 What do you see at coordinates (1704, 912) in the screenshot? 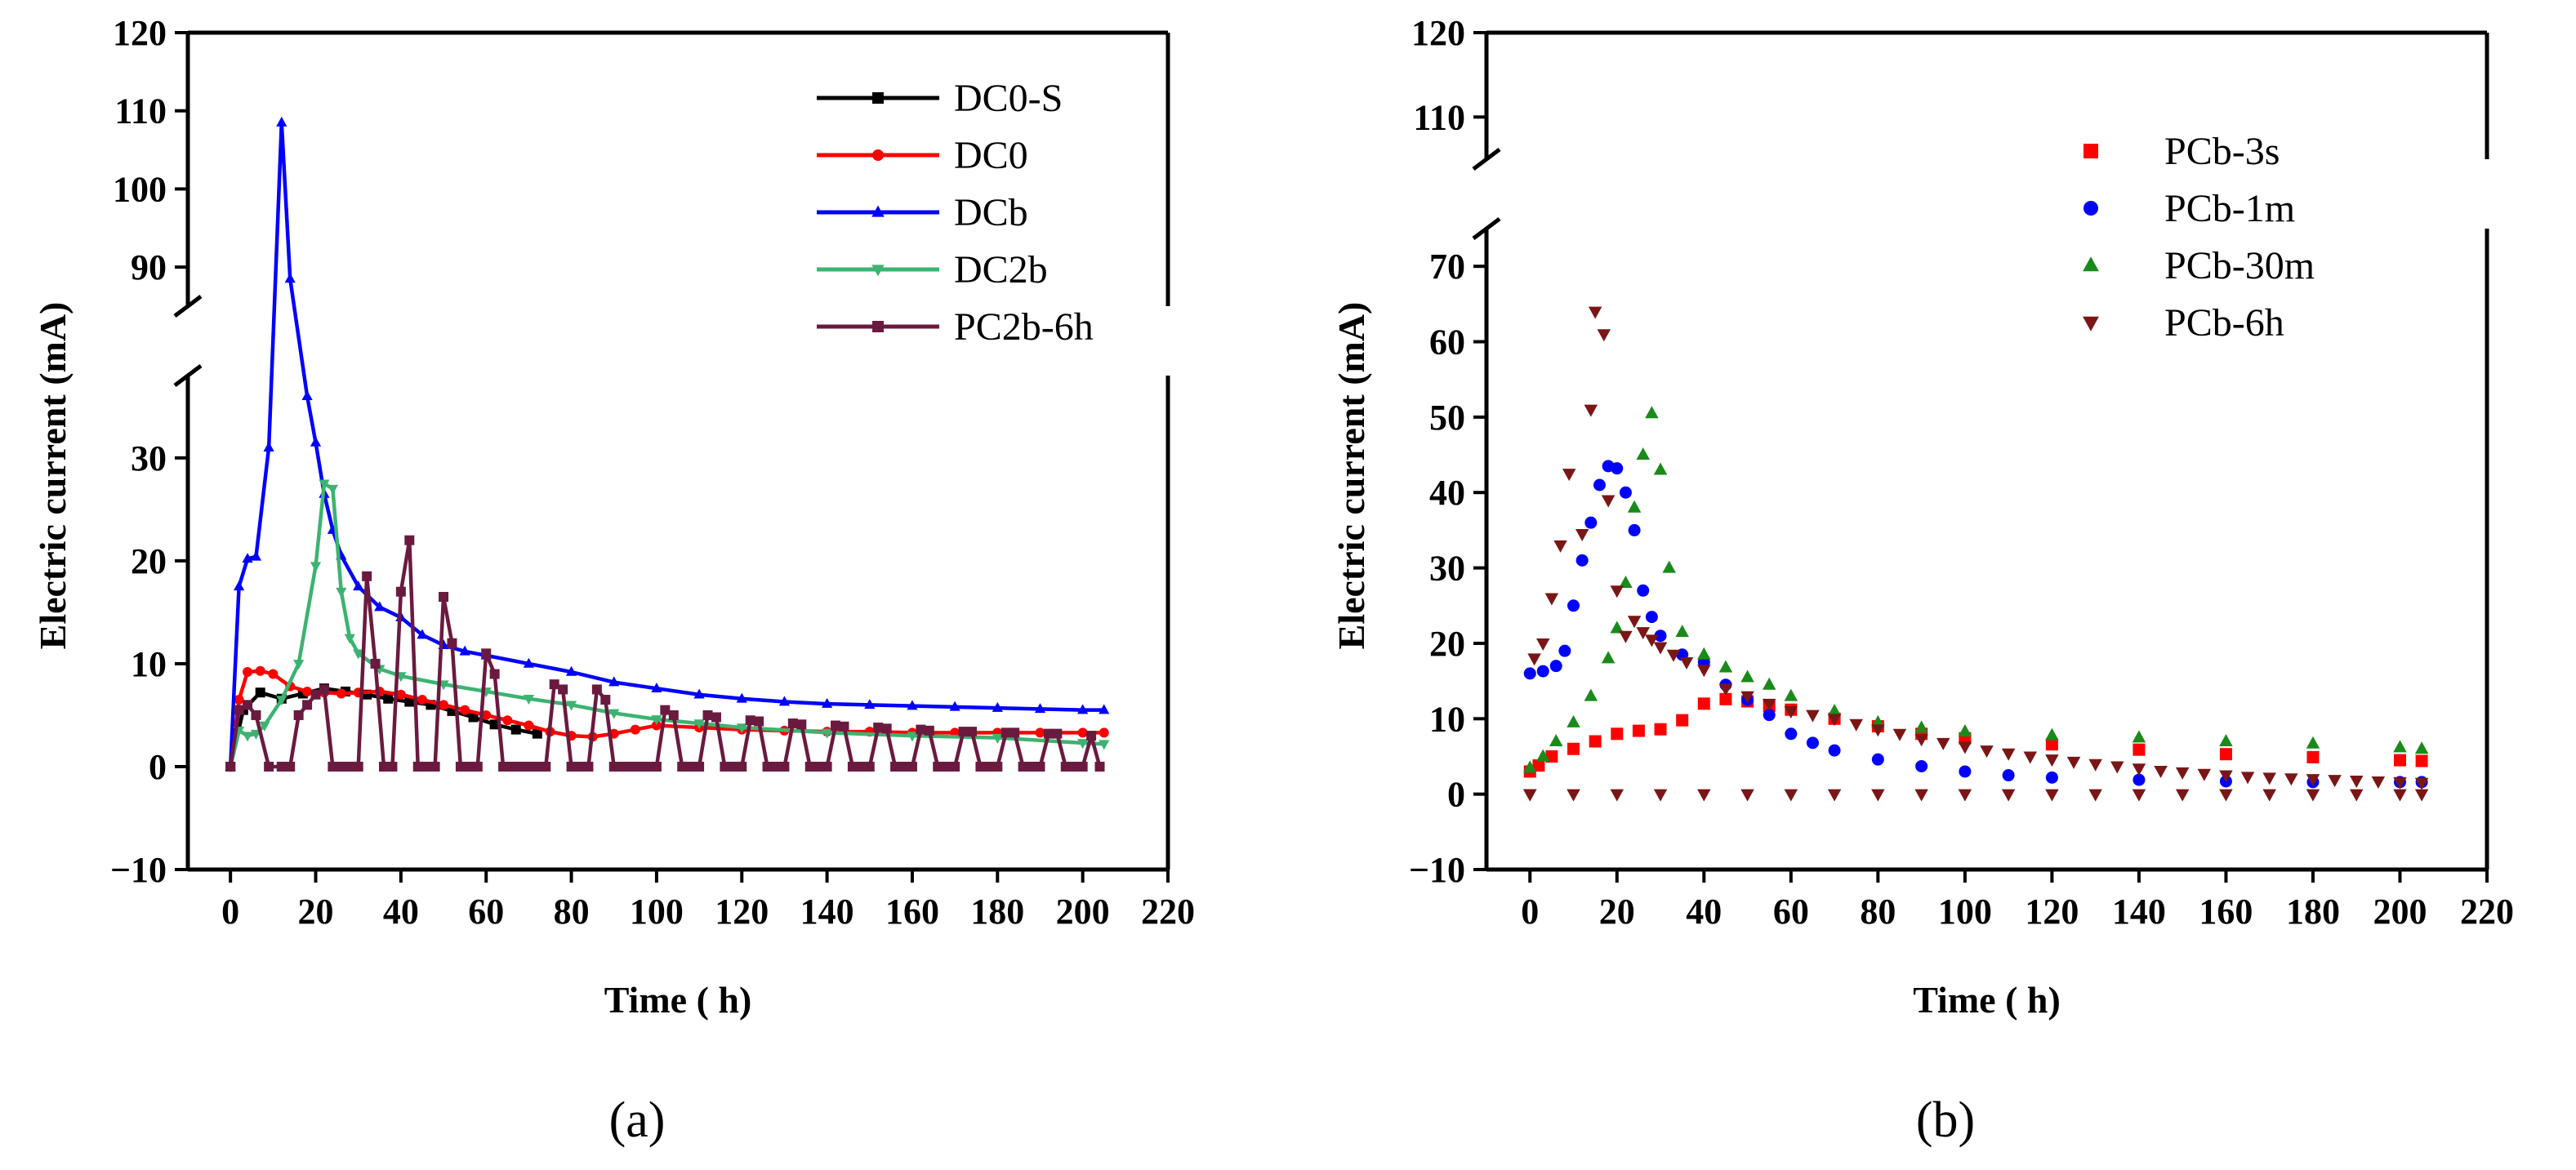
I see `x-tick-label: 40` at bounding box center [1704, 912].